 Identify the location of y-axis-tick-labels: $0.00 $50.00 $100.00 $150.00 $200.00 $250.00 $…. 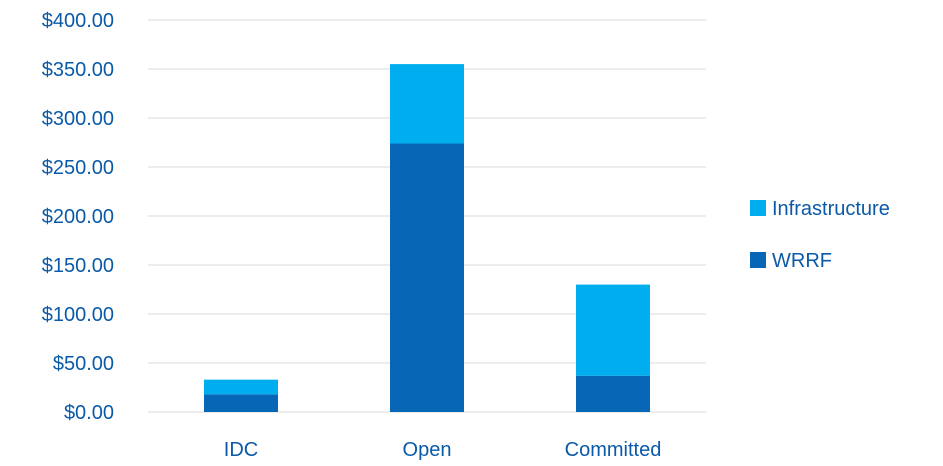
(78, 217).